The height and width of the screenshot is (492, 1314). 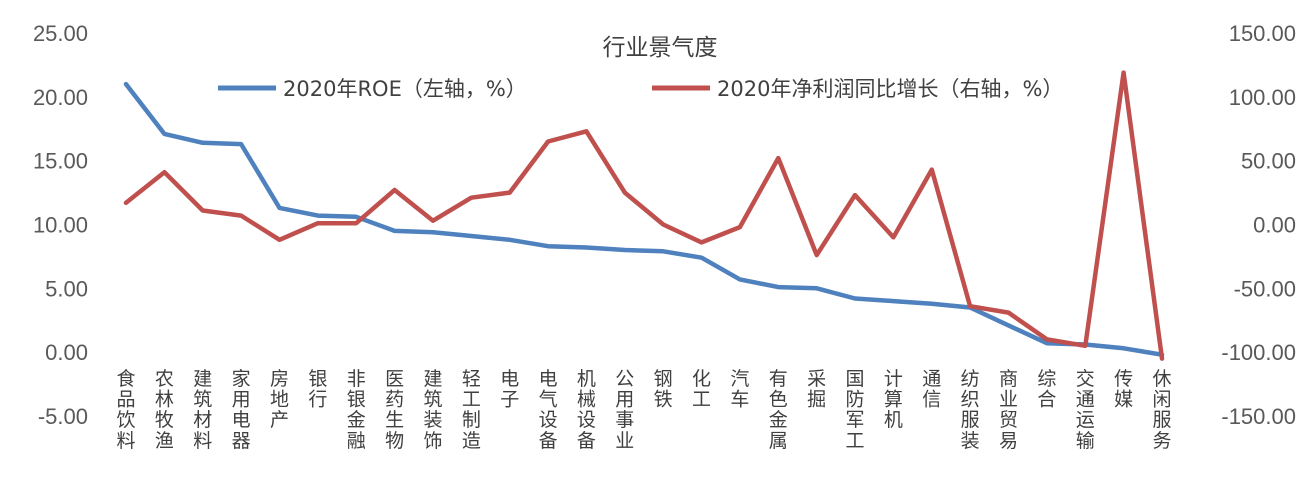 What do you see at coordinates (125, 410) in the screenshot?
I see `x-axis-category-label: 食品饮料` at bounding box center [125, 410].